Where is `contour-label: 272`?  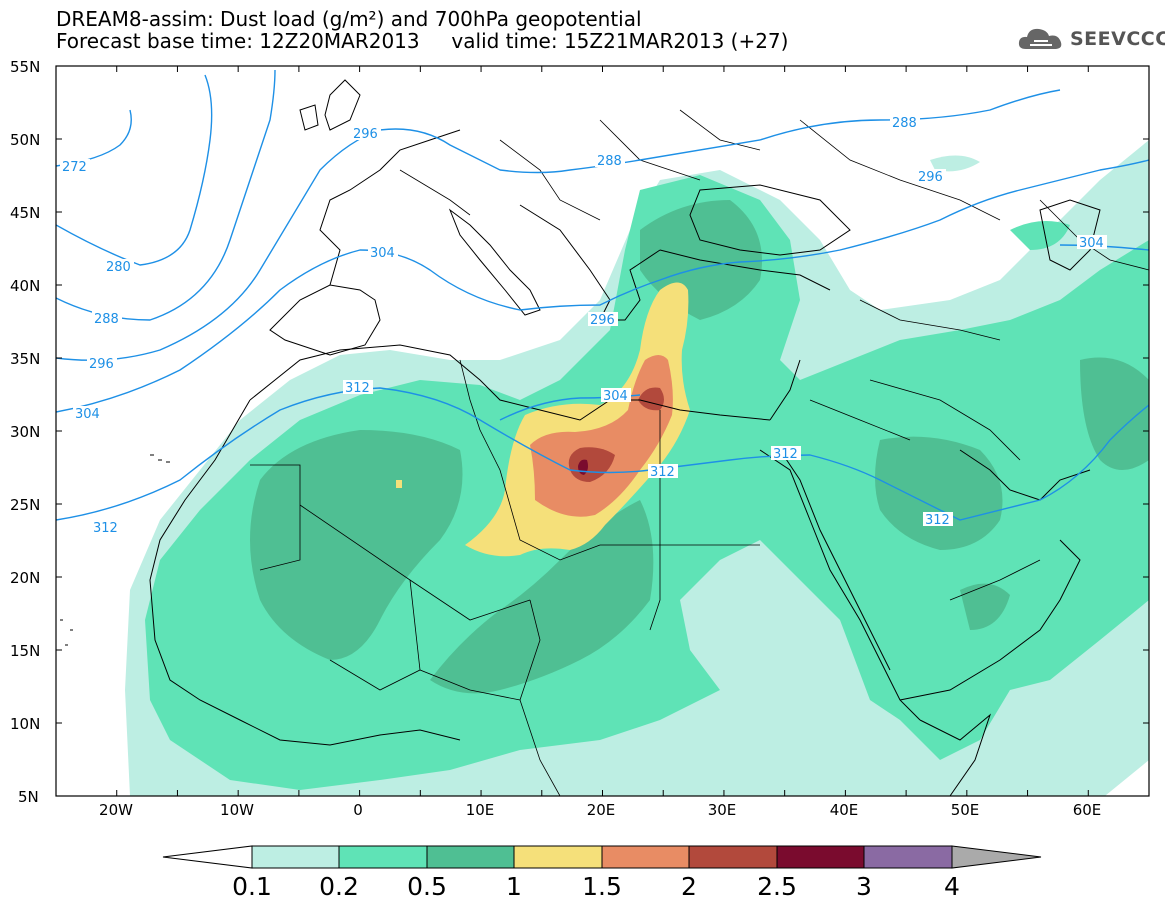 contour-label: 272 is located at coordinates (74, 167).